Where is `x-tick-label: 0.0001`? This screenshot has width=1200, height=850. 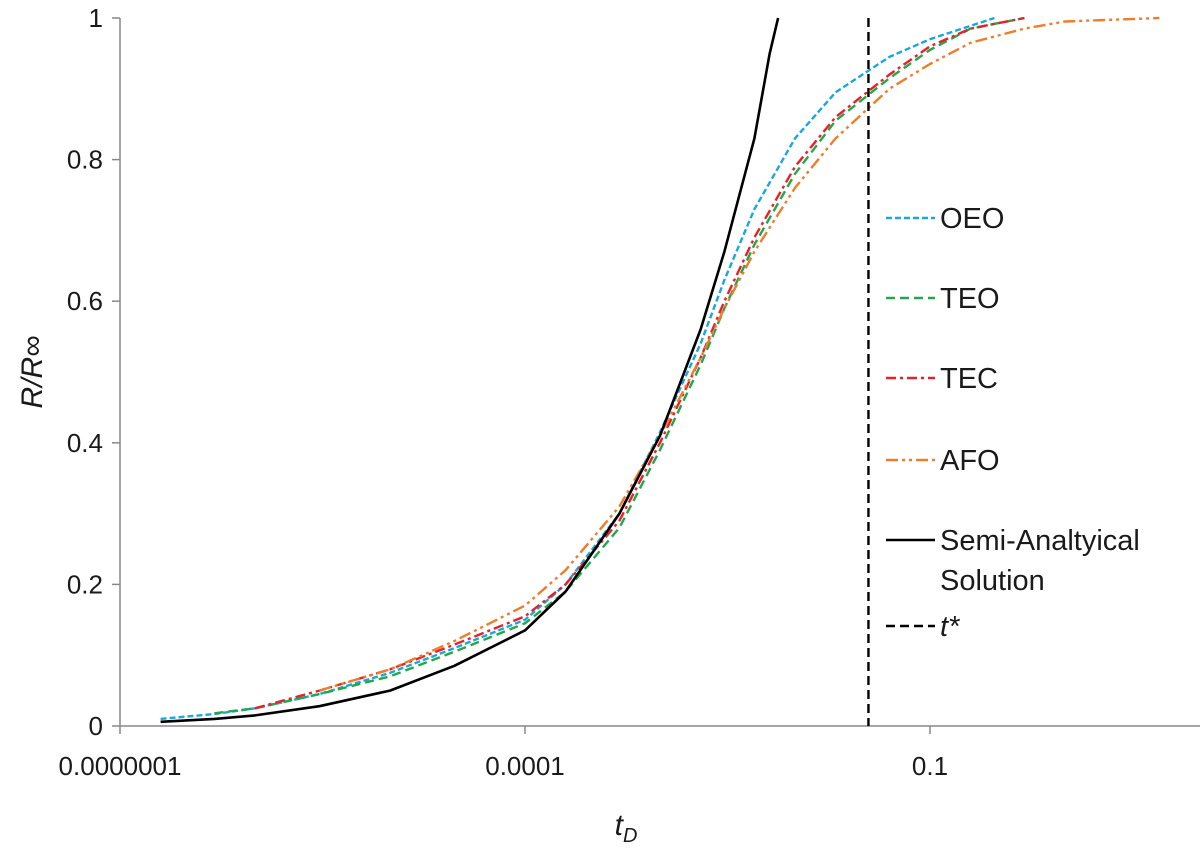 x-tick-label: 0.0001 is located at coordinates (525, 766).